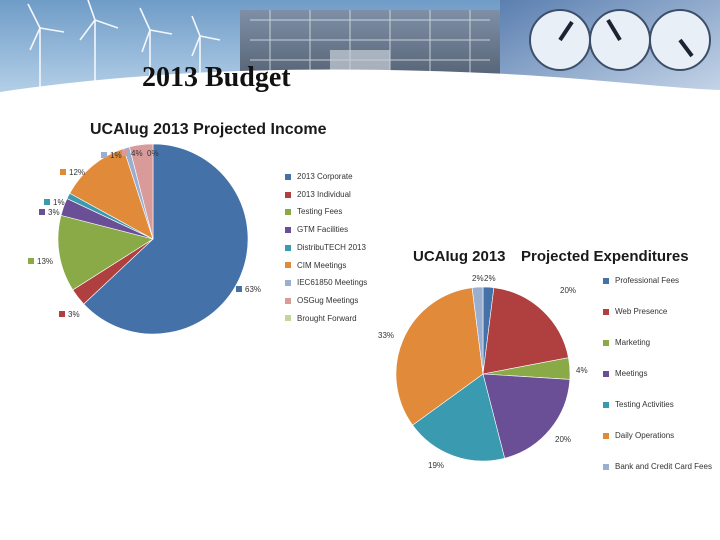  Describe the element at coordinates (208, 129) in the screenshot. I see `income-chart-title: UCAIug 2013 Projected Income` at that location.